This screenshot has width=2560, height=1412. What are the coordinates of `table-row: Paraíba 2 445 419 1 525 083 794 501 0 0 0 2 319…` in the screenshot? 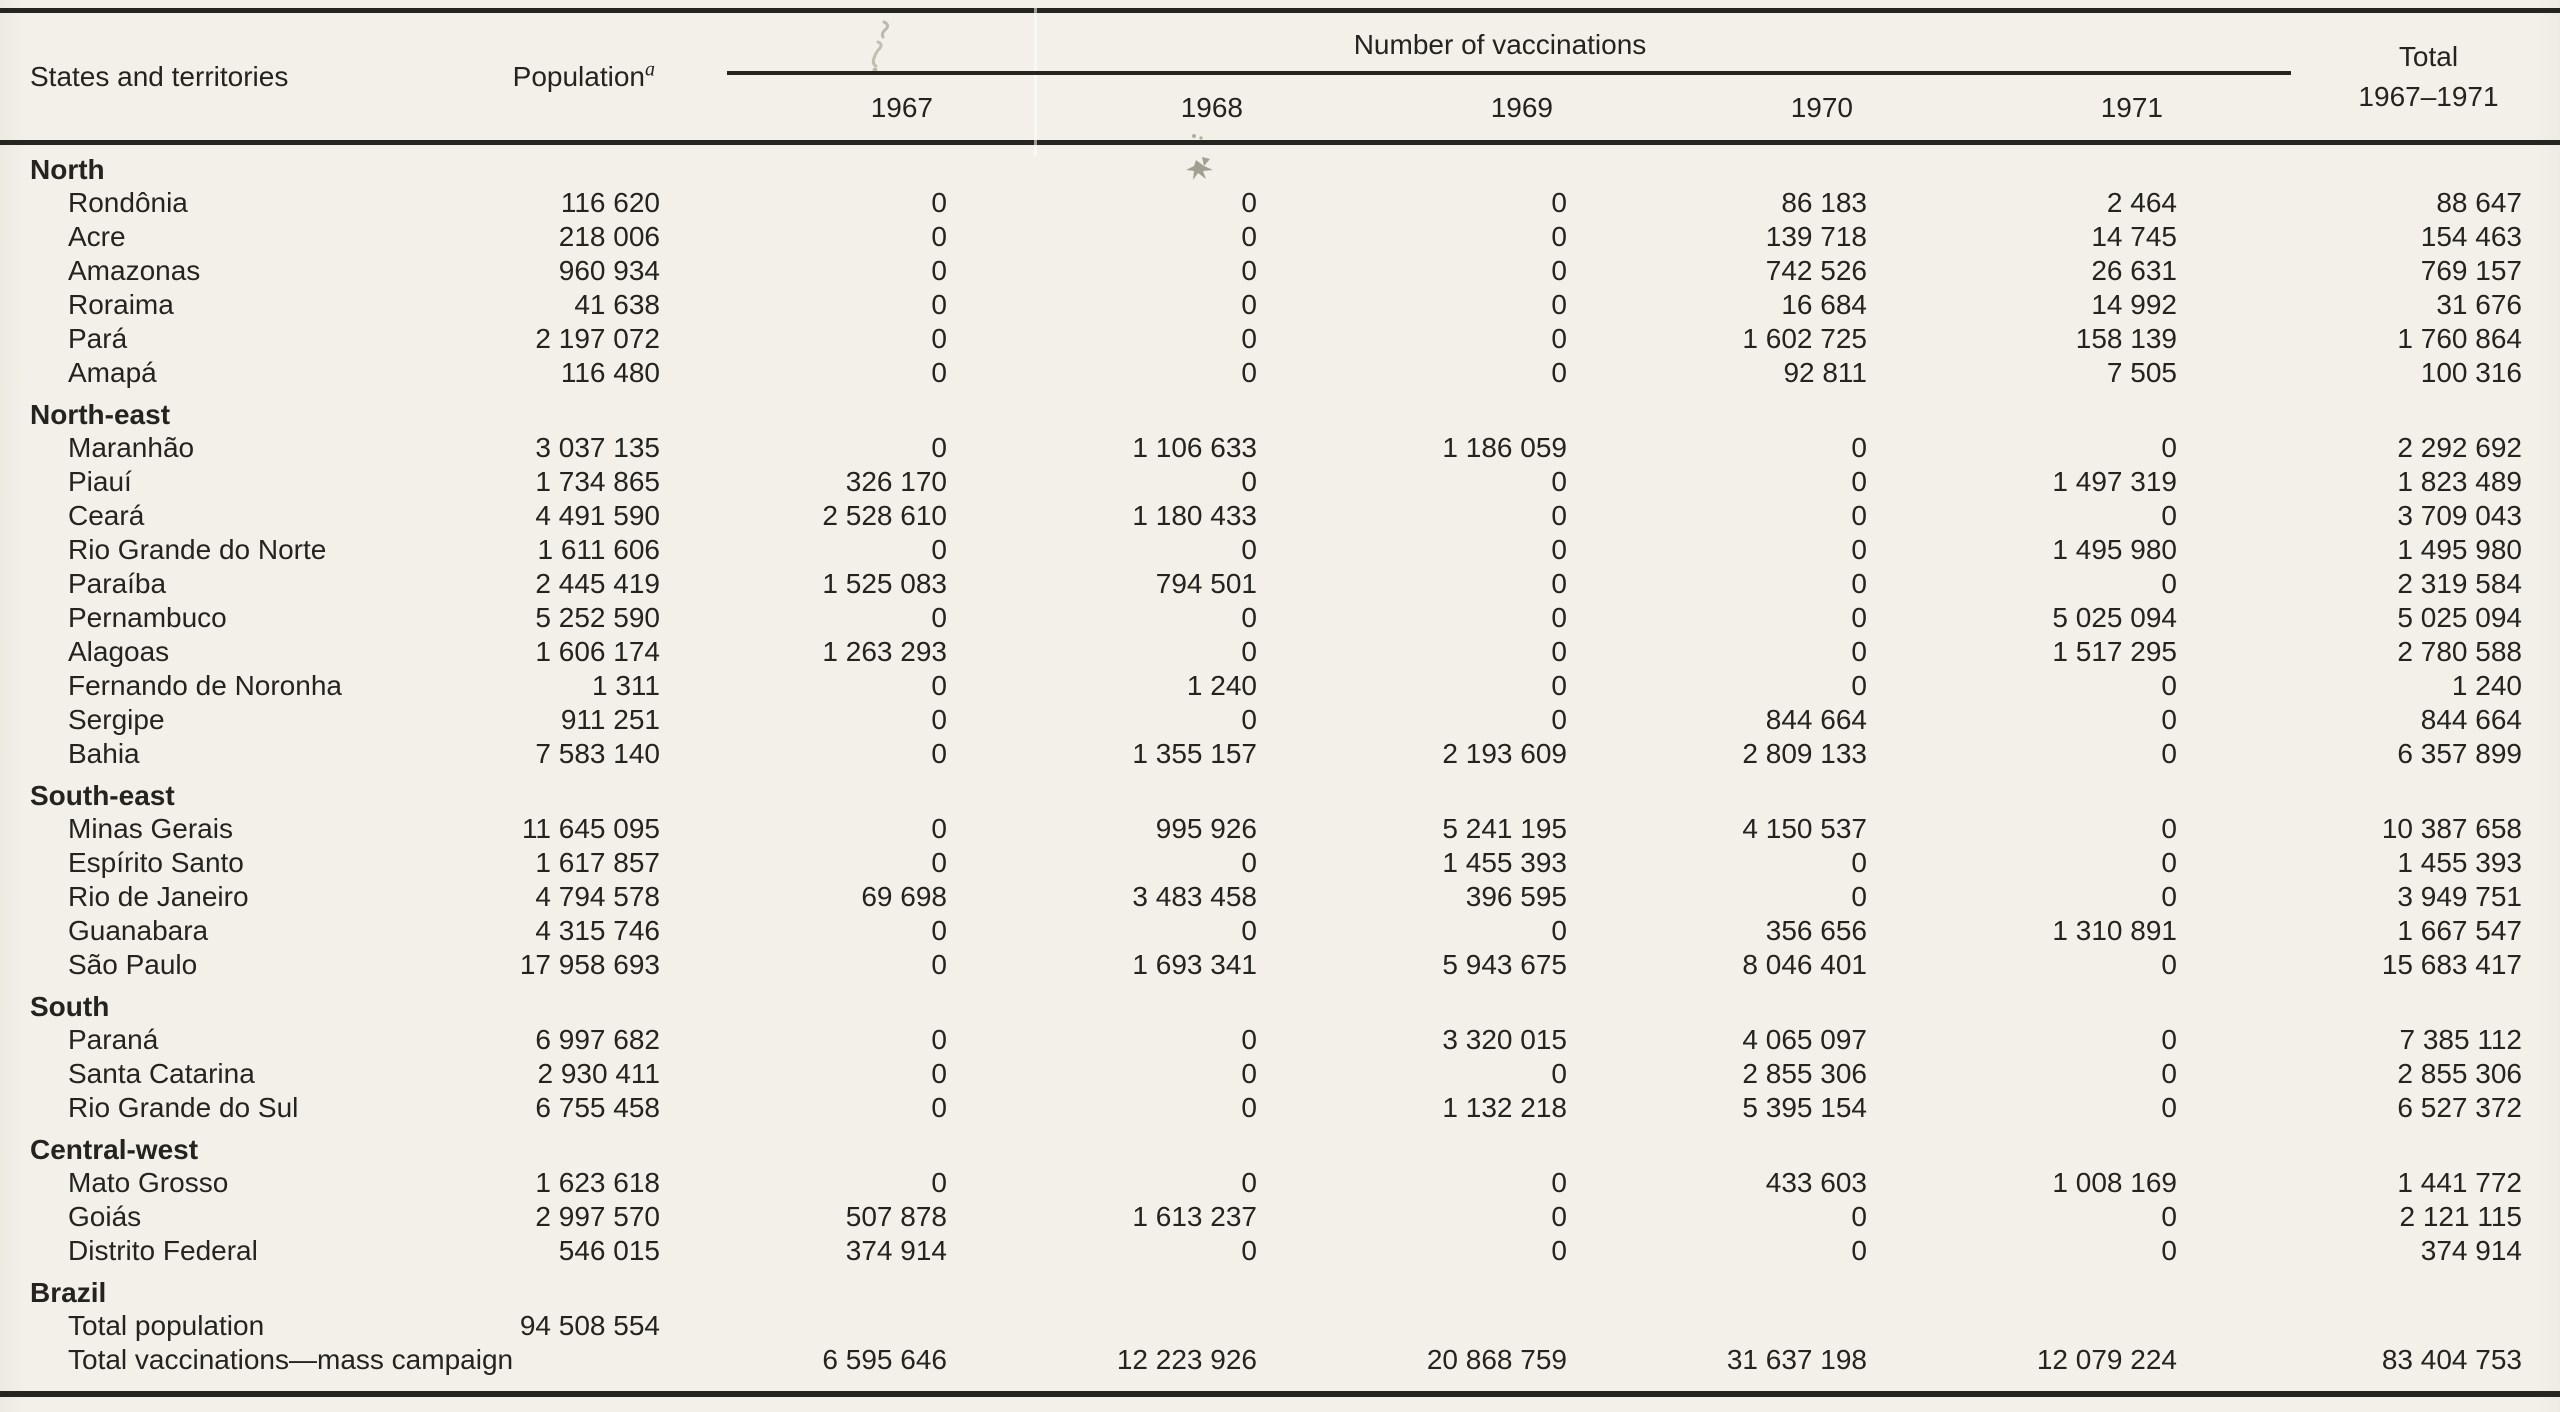 It's located at (1280, 584).